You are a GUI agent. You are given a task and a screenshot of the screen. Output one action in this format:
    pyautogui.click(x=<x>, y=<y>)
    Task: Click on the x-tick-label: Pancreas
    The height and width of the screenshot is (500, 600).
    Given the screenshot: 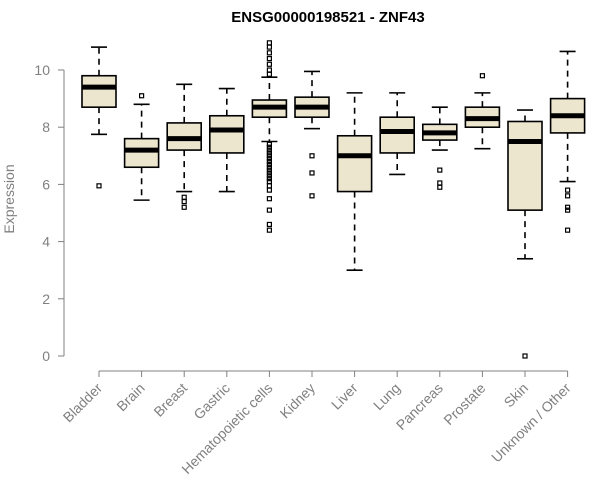 What is the action you would take?
    pyautogui.click(x=419, y=406)
    